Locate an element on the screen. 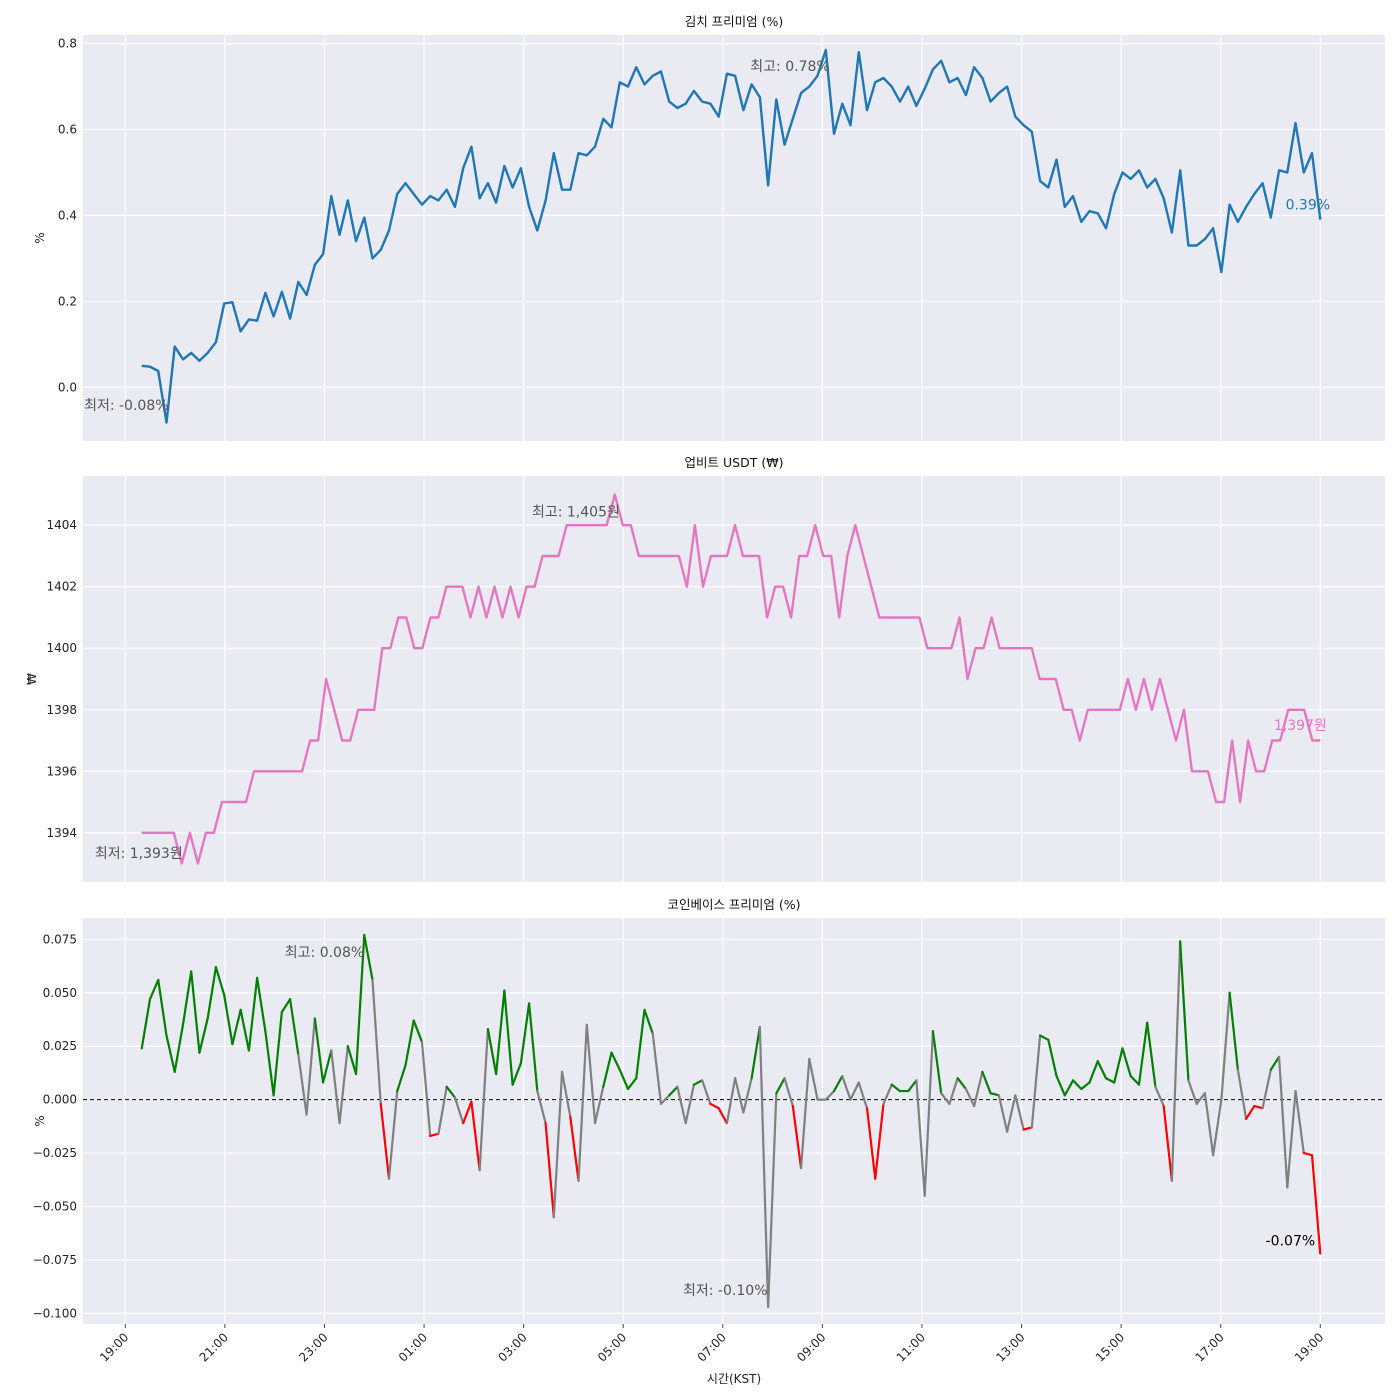  y-tick-label: 0.075 is located at coordinates (60, 939).